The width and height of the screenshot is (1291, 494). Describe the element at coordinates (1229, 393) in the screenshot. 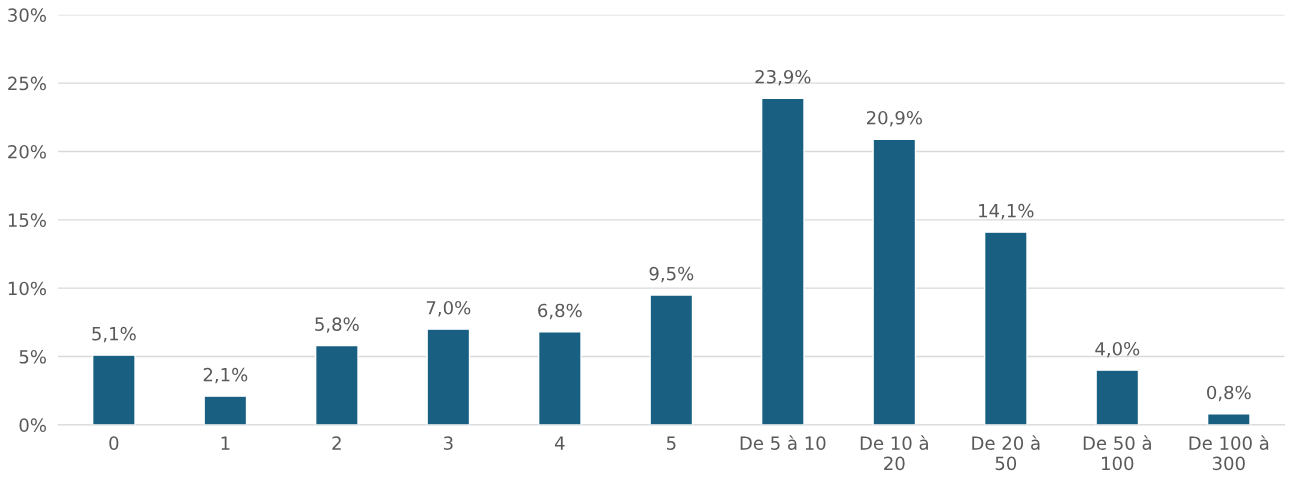

I see `data-label: 0,8%` at that location.